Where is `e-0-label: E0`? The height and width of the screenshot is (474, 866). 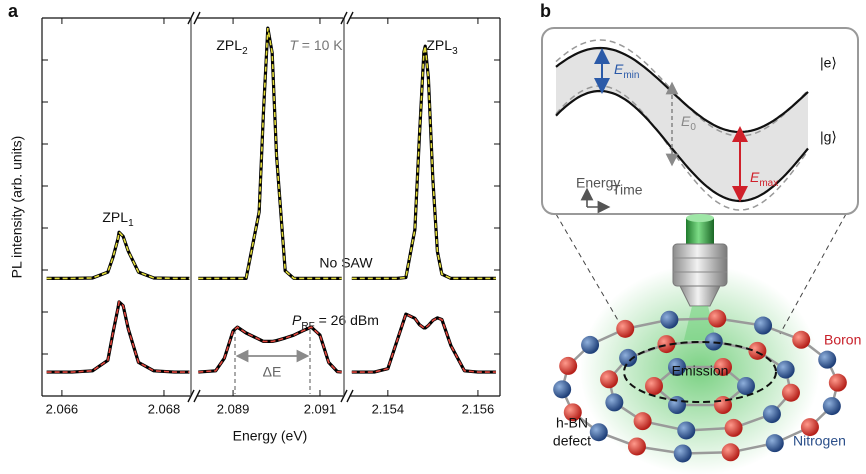
e-0-label: E0 is located at coordinates (688, 123).